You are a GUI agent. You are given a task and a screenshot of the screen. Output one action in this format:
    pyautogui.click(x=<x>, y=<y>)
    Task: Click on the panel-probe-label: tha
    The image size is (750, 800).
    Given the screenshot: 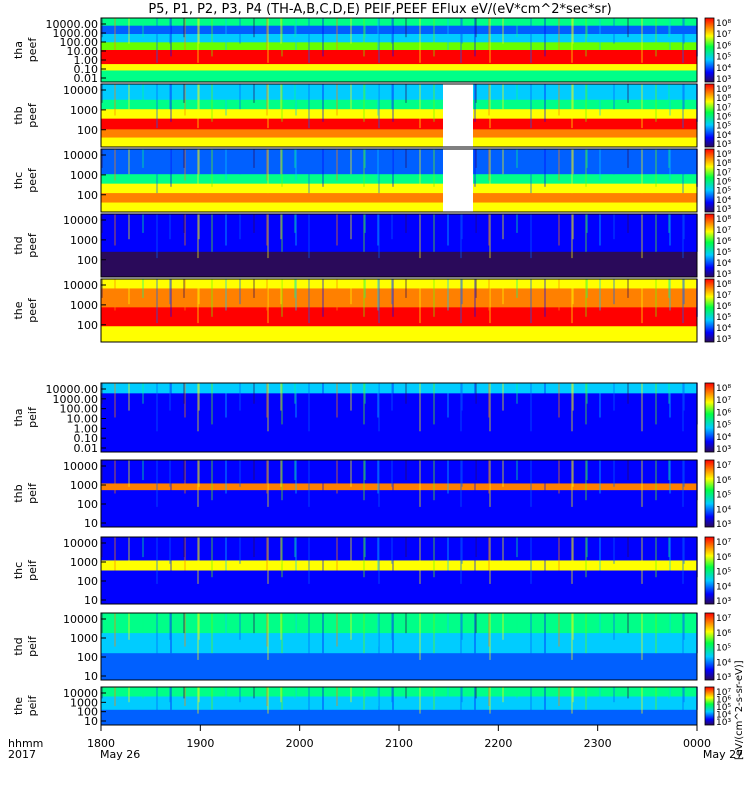 What is the action you would take?
    pyautogui.click(x=18, y=50)
    